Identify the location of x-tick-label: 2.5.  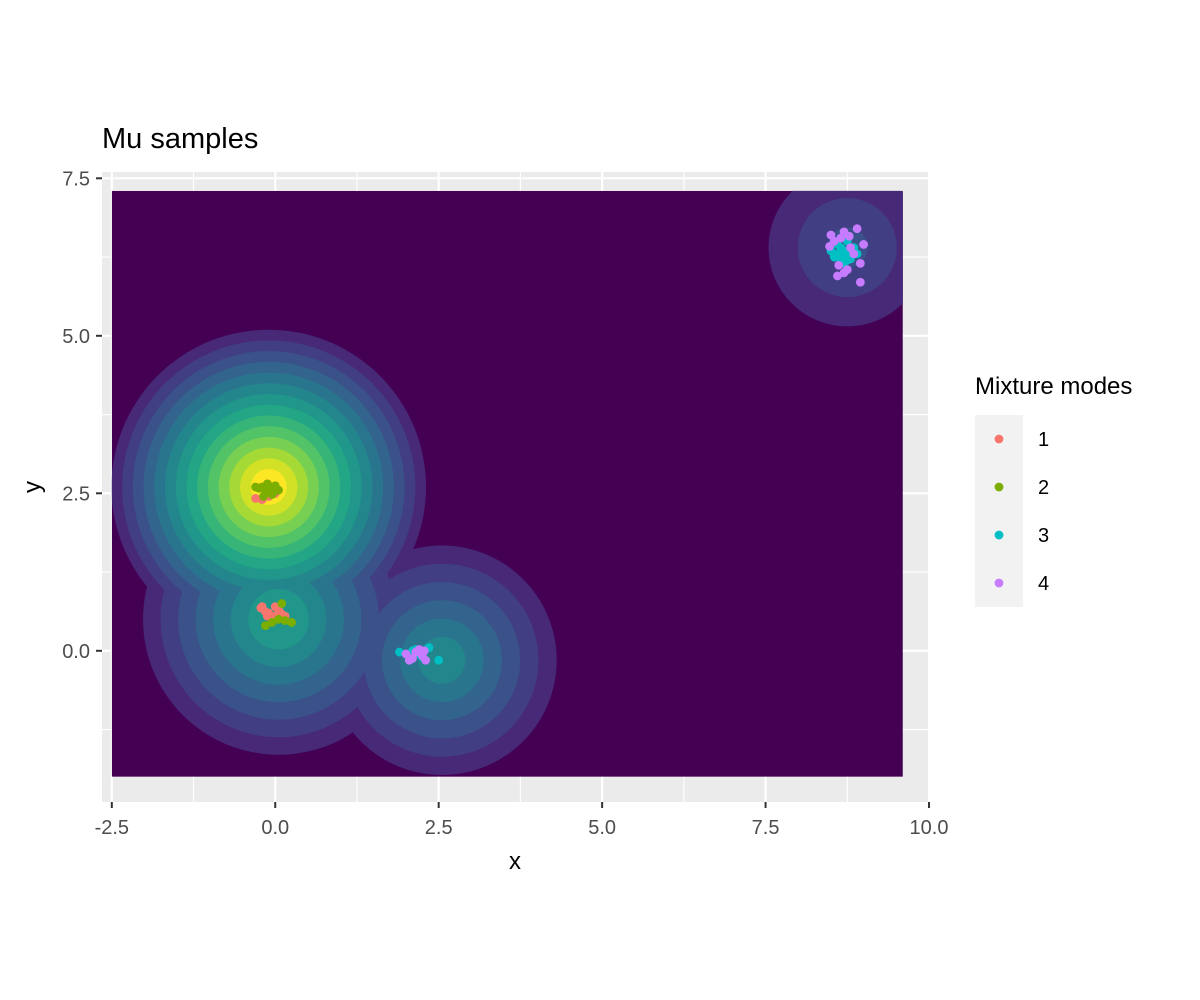
(439, 828).